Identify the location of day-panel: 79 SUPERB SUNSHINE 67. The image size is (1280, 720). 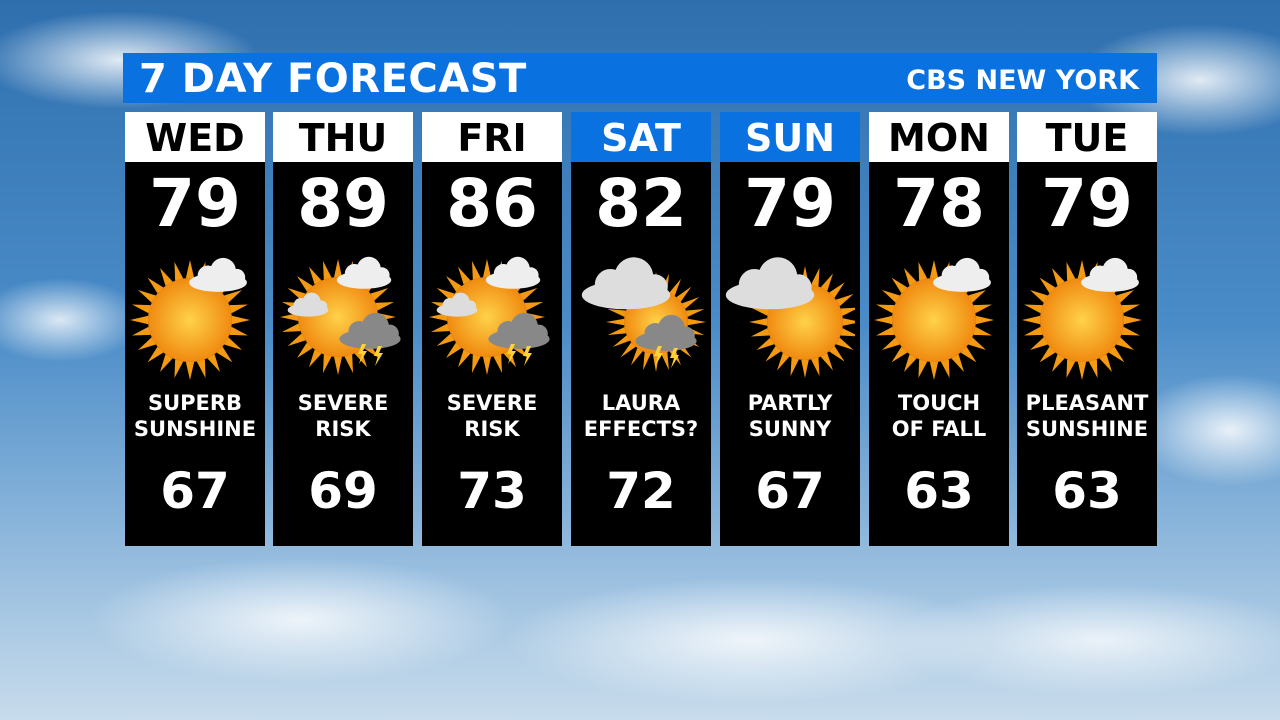
(195, 354).